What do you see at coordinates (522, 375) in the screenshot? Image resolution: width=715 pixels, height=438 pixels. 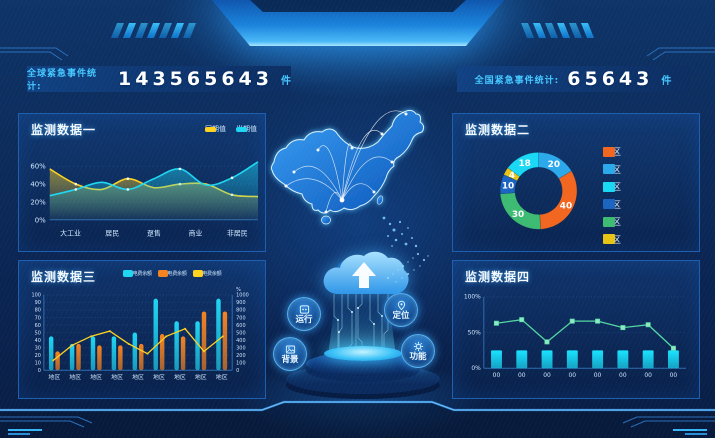 I see `x-axis-label: 00` at bounding box center [522, 375].